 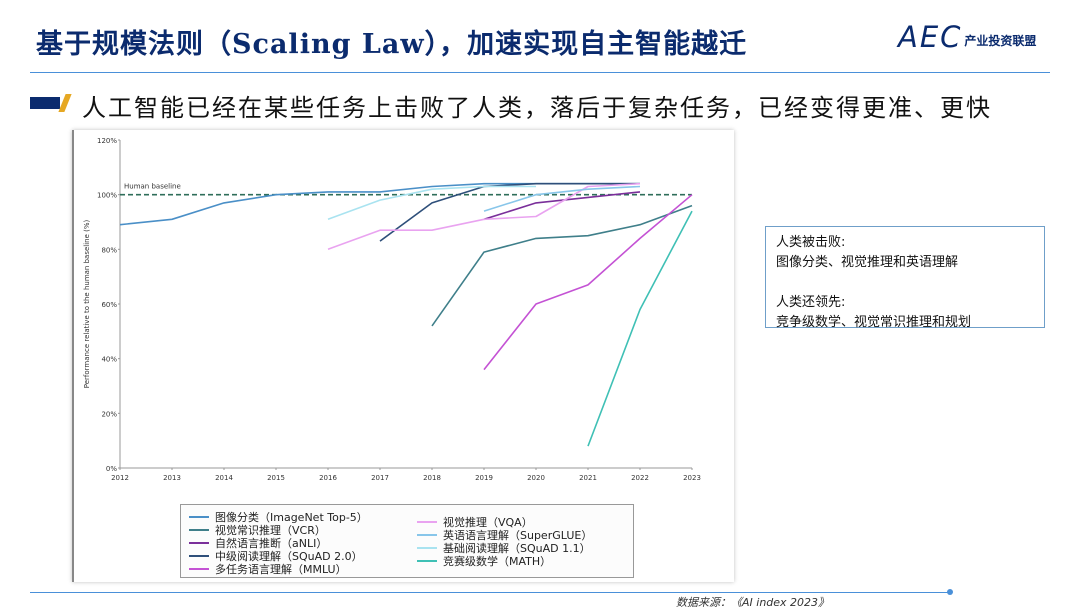 I want to click on y-tick-label: 40%, so click(x=109, y=360).